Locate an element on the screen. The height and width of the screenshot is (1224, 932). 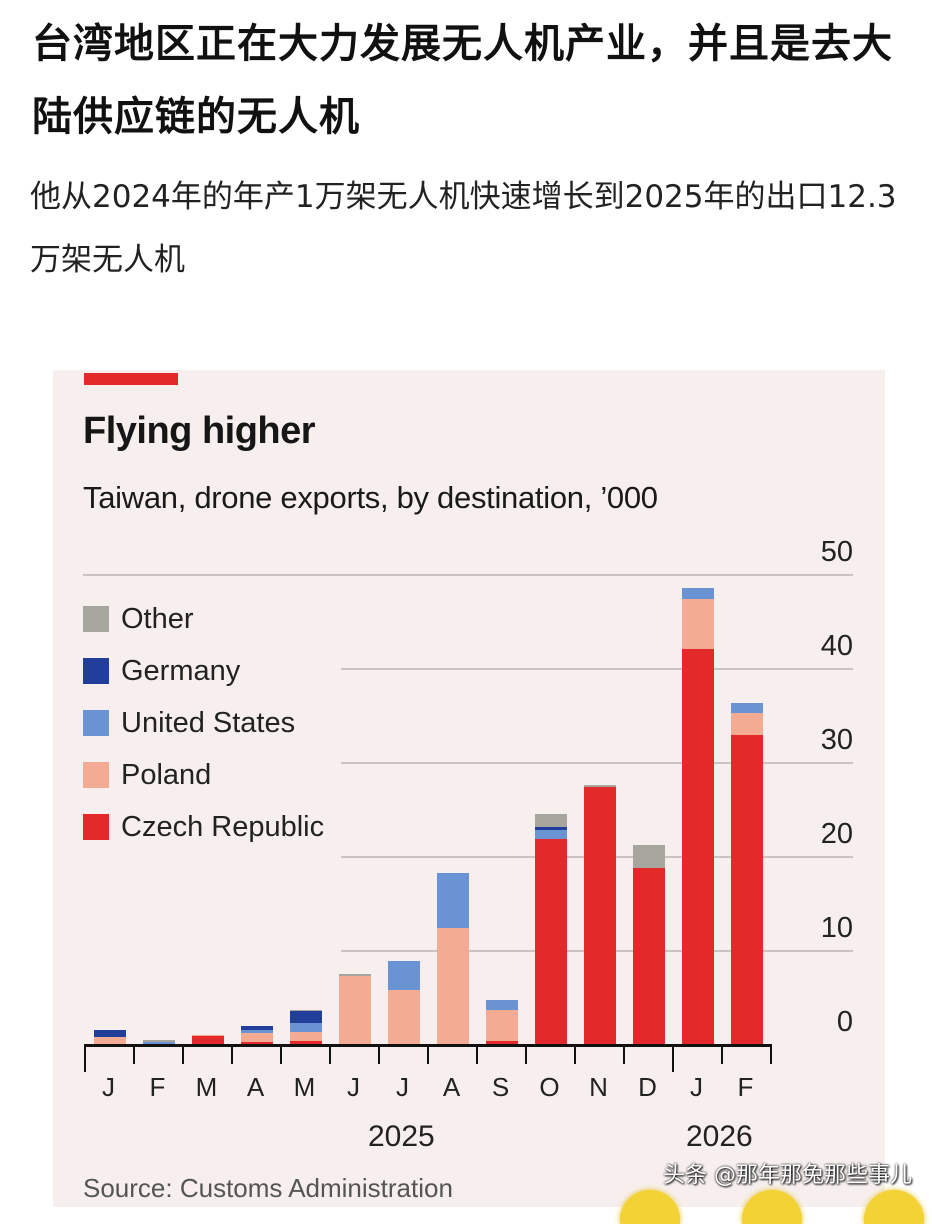
legend-item: United States is located at coordinates (203, 723).